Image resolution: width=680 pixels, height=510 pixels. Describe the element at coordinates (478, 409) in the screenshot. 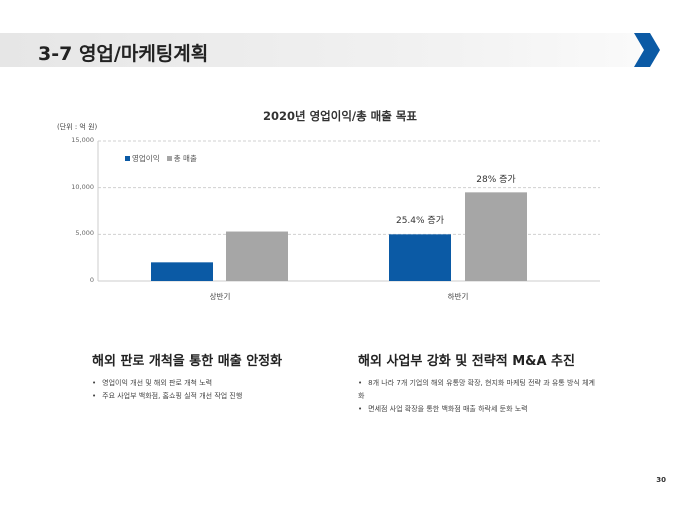

I see `bullet-item: 면세점 사업 확장을 통한 백화점 매출 하락세 둔화 노력` at that location.